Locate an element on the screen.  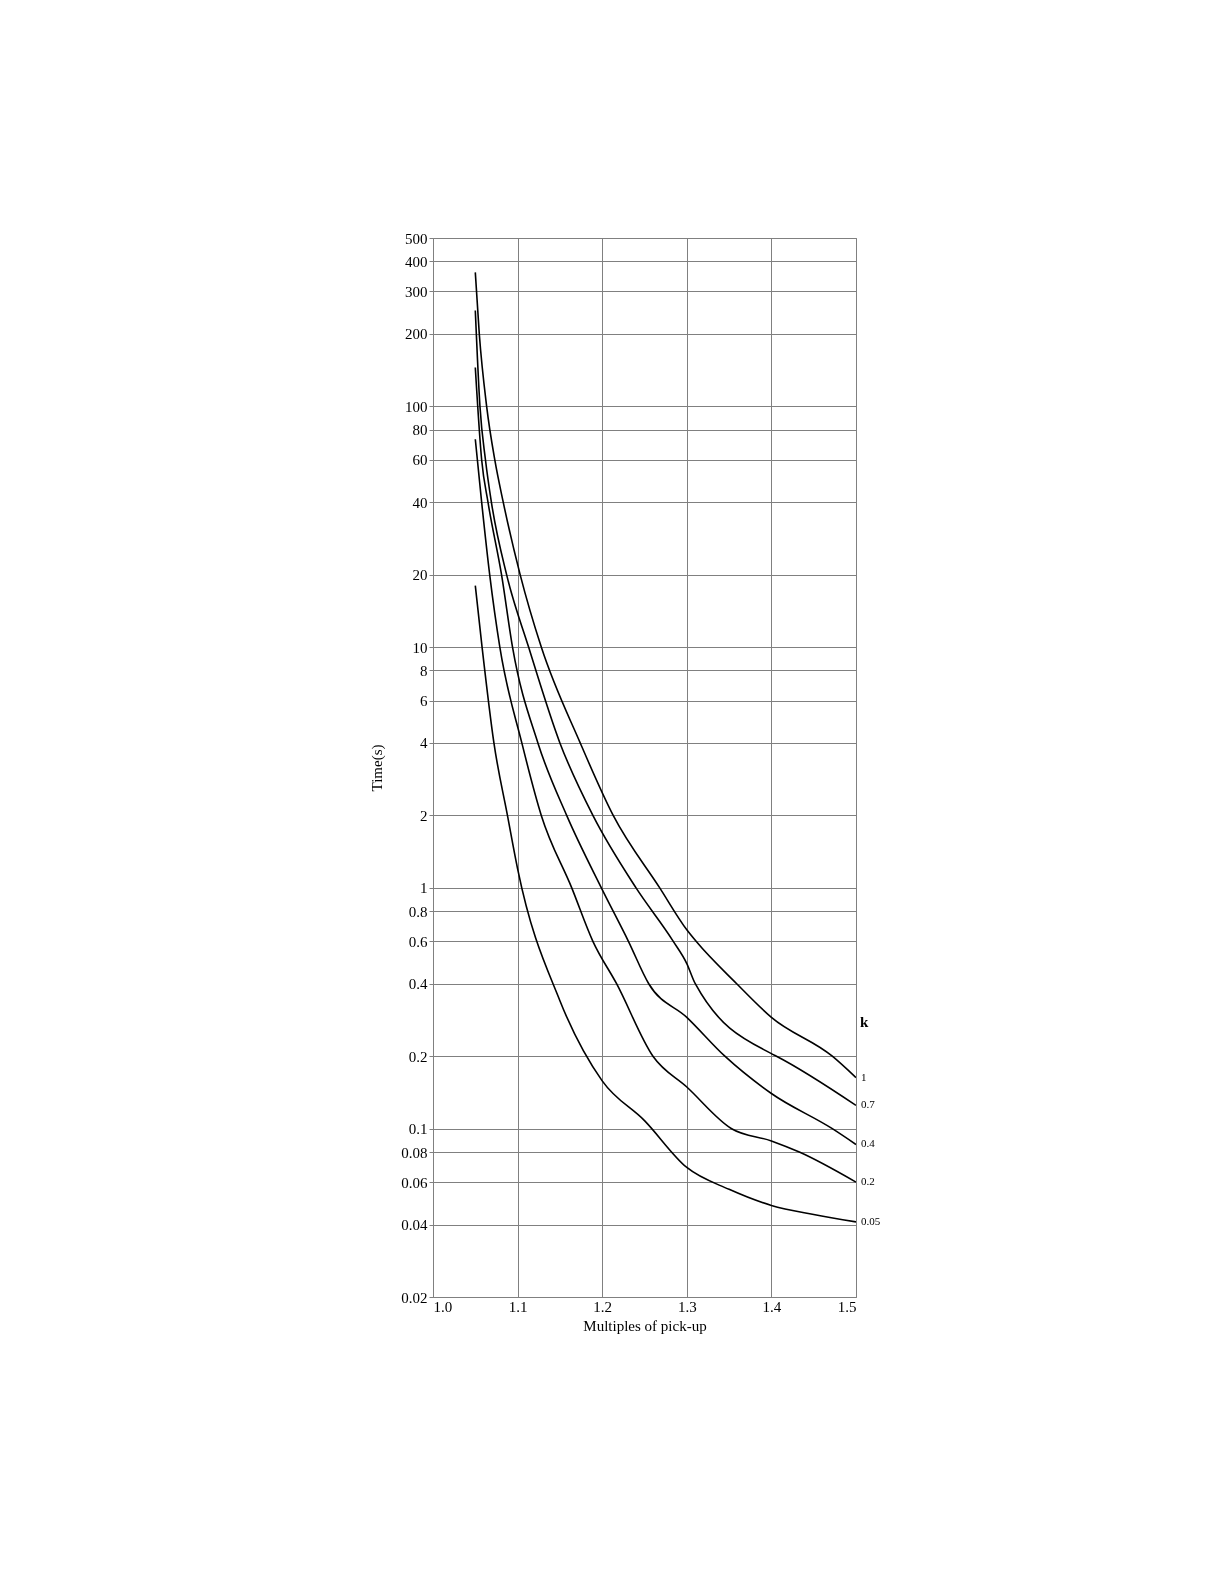
y-tick-label: 0.8 is located at coordinates (418, 911).